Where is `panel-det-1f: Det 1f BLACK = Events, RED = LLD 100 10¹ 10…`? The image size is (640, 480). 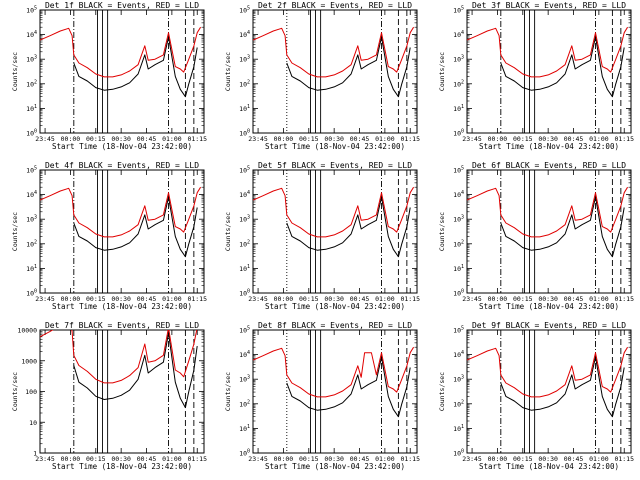
panel-det-1f: Det 1f BLACK = Events, RED = LLD 100 10¹ 10… is located at coordinates (109, 76).